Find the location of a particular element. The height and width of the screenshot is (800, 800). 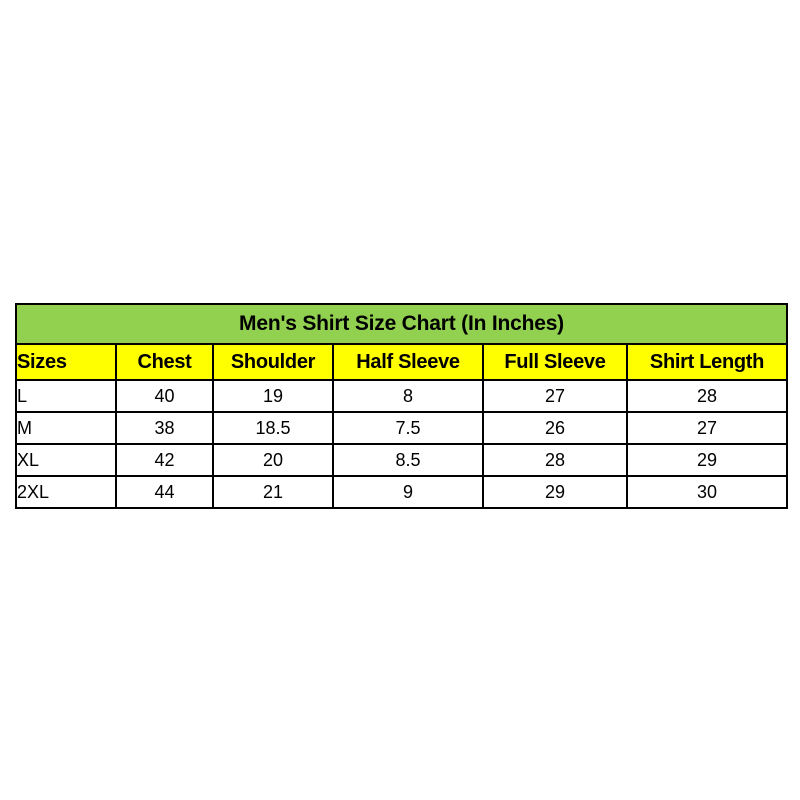

table-row: L 40 19 8 27 28 is located at coordinates (402, 396).